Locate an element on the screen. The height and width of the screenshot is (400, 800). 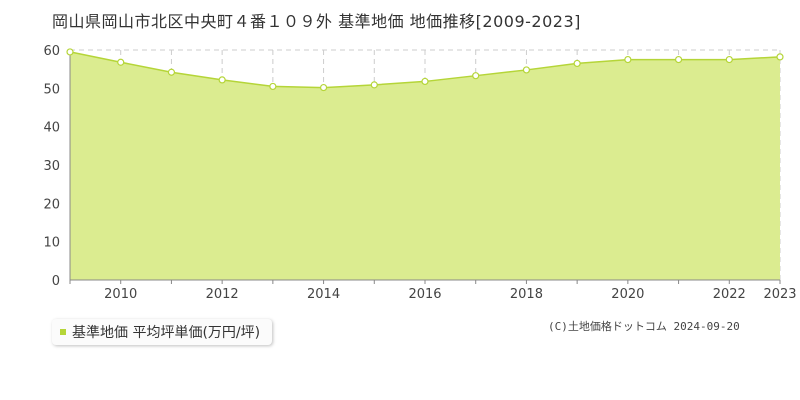
y-axis-ticks: 0 10 20 30 40 50 60 is located at coordinates (51, 166).